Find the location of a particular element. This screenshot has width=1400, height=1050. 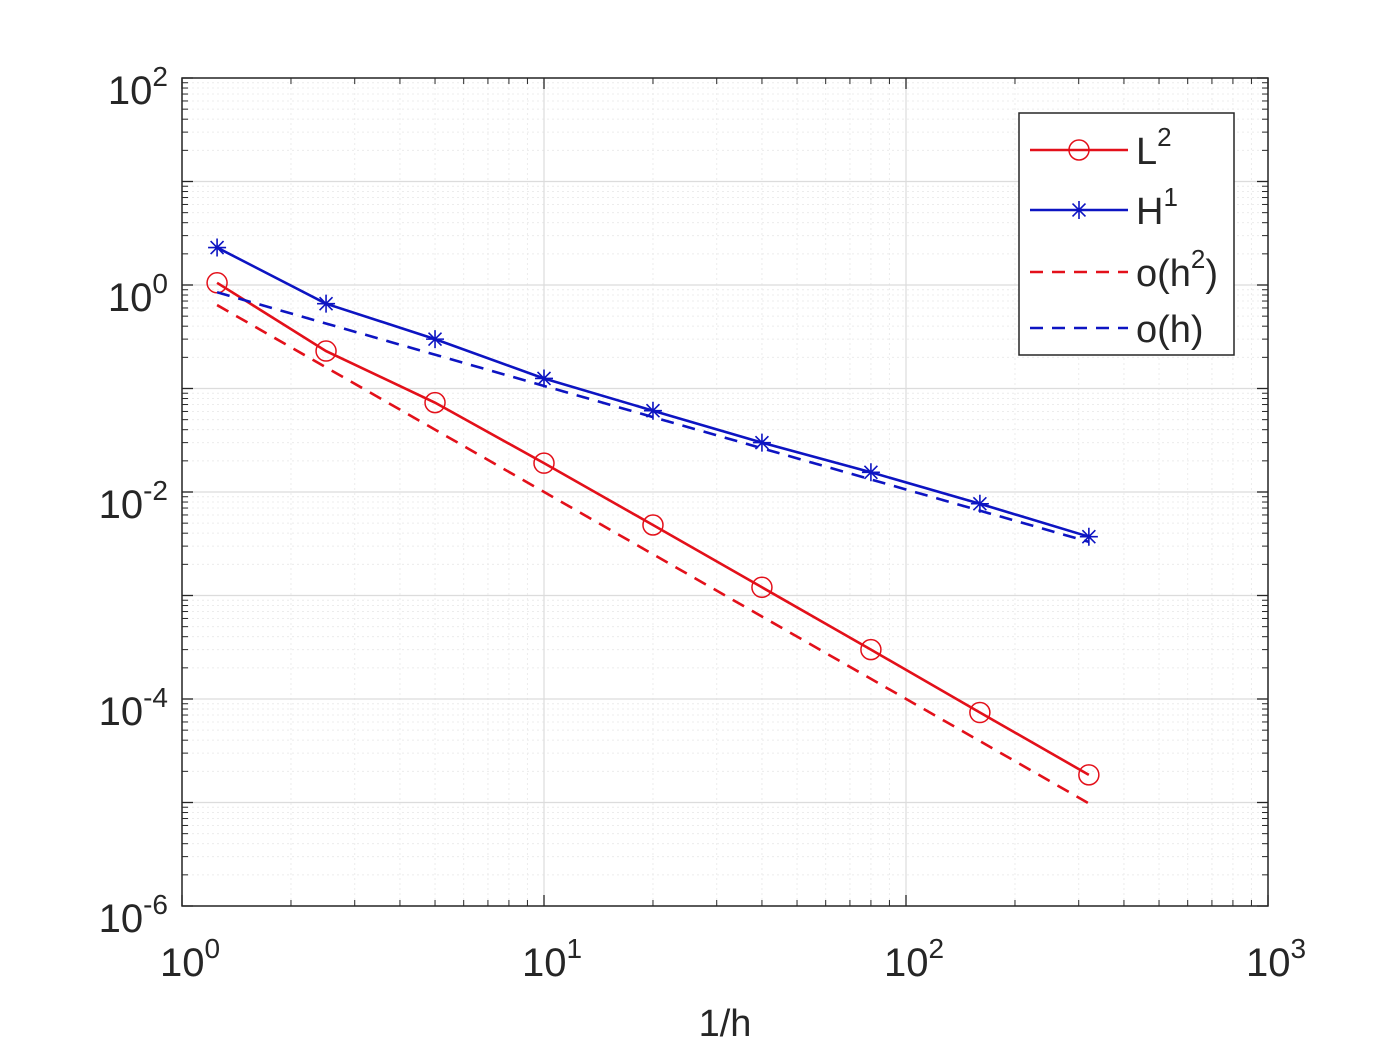

y-tick-labels: 10⁻⁶ 10⁻⁴ 10⁻² 10⁰ 10² is located at coordinates (133, 501).